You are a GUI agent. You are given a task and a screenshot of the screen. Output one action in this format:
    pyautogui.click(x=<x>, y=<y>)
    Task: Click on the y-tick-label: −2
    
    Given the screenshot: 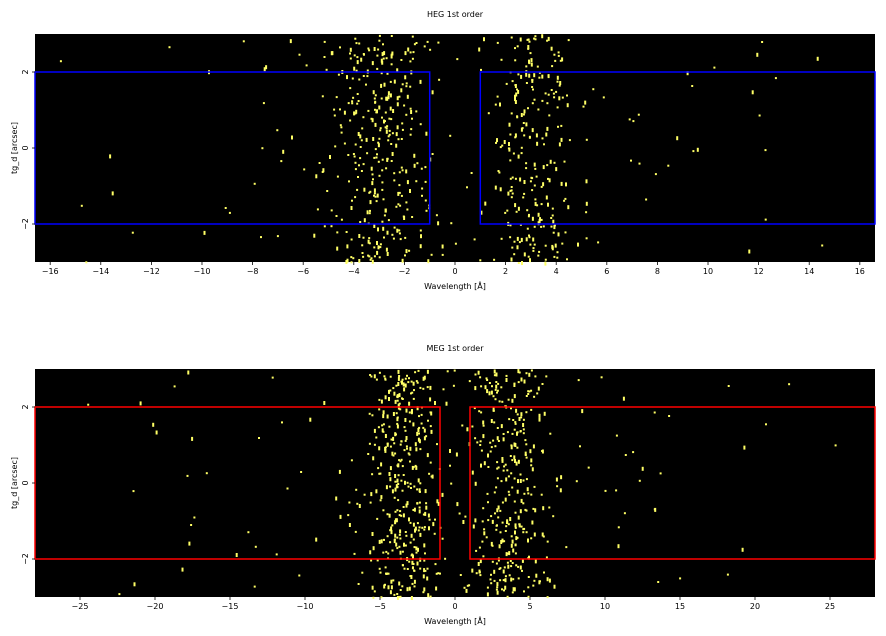 What is the action you would take?
    pyautogui.click(x=25, y=559)
    